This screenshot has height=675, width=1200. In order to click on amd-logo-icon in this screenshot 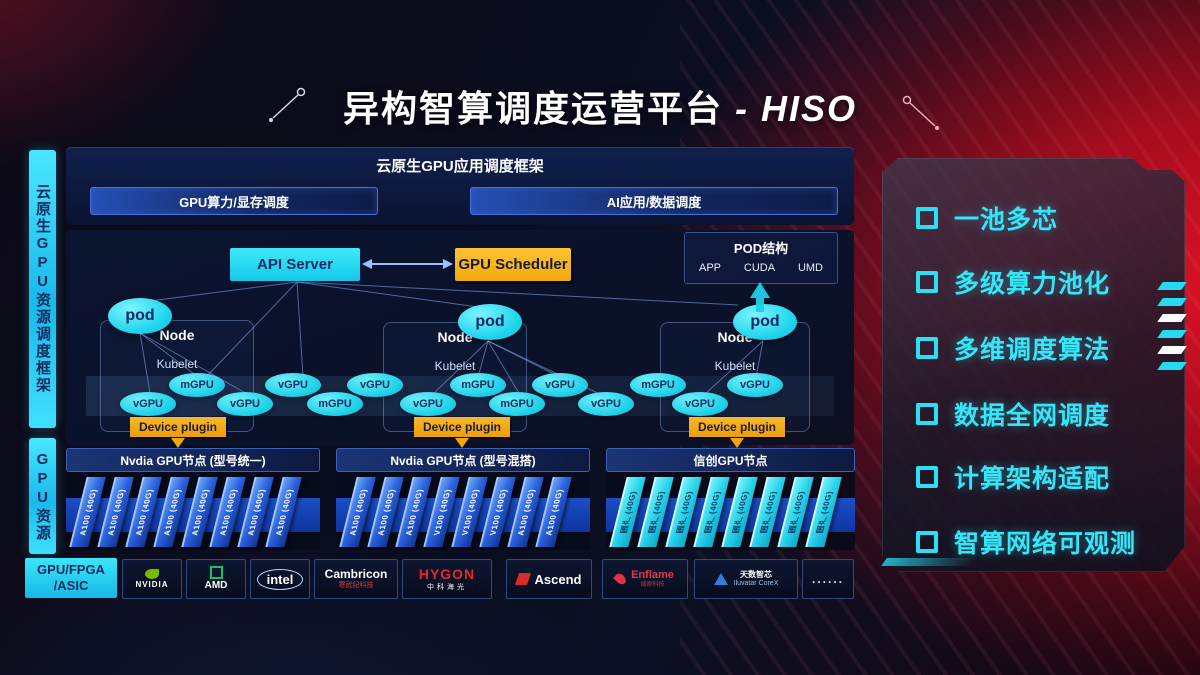, I will do `click(216, 573)`.